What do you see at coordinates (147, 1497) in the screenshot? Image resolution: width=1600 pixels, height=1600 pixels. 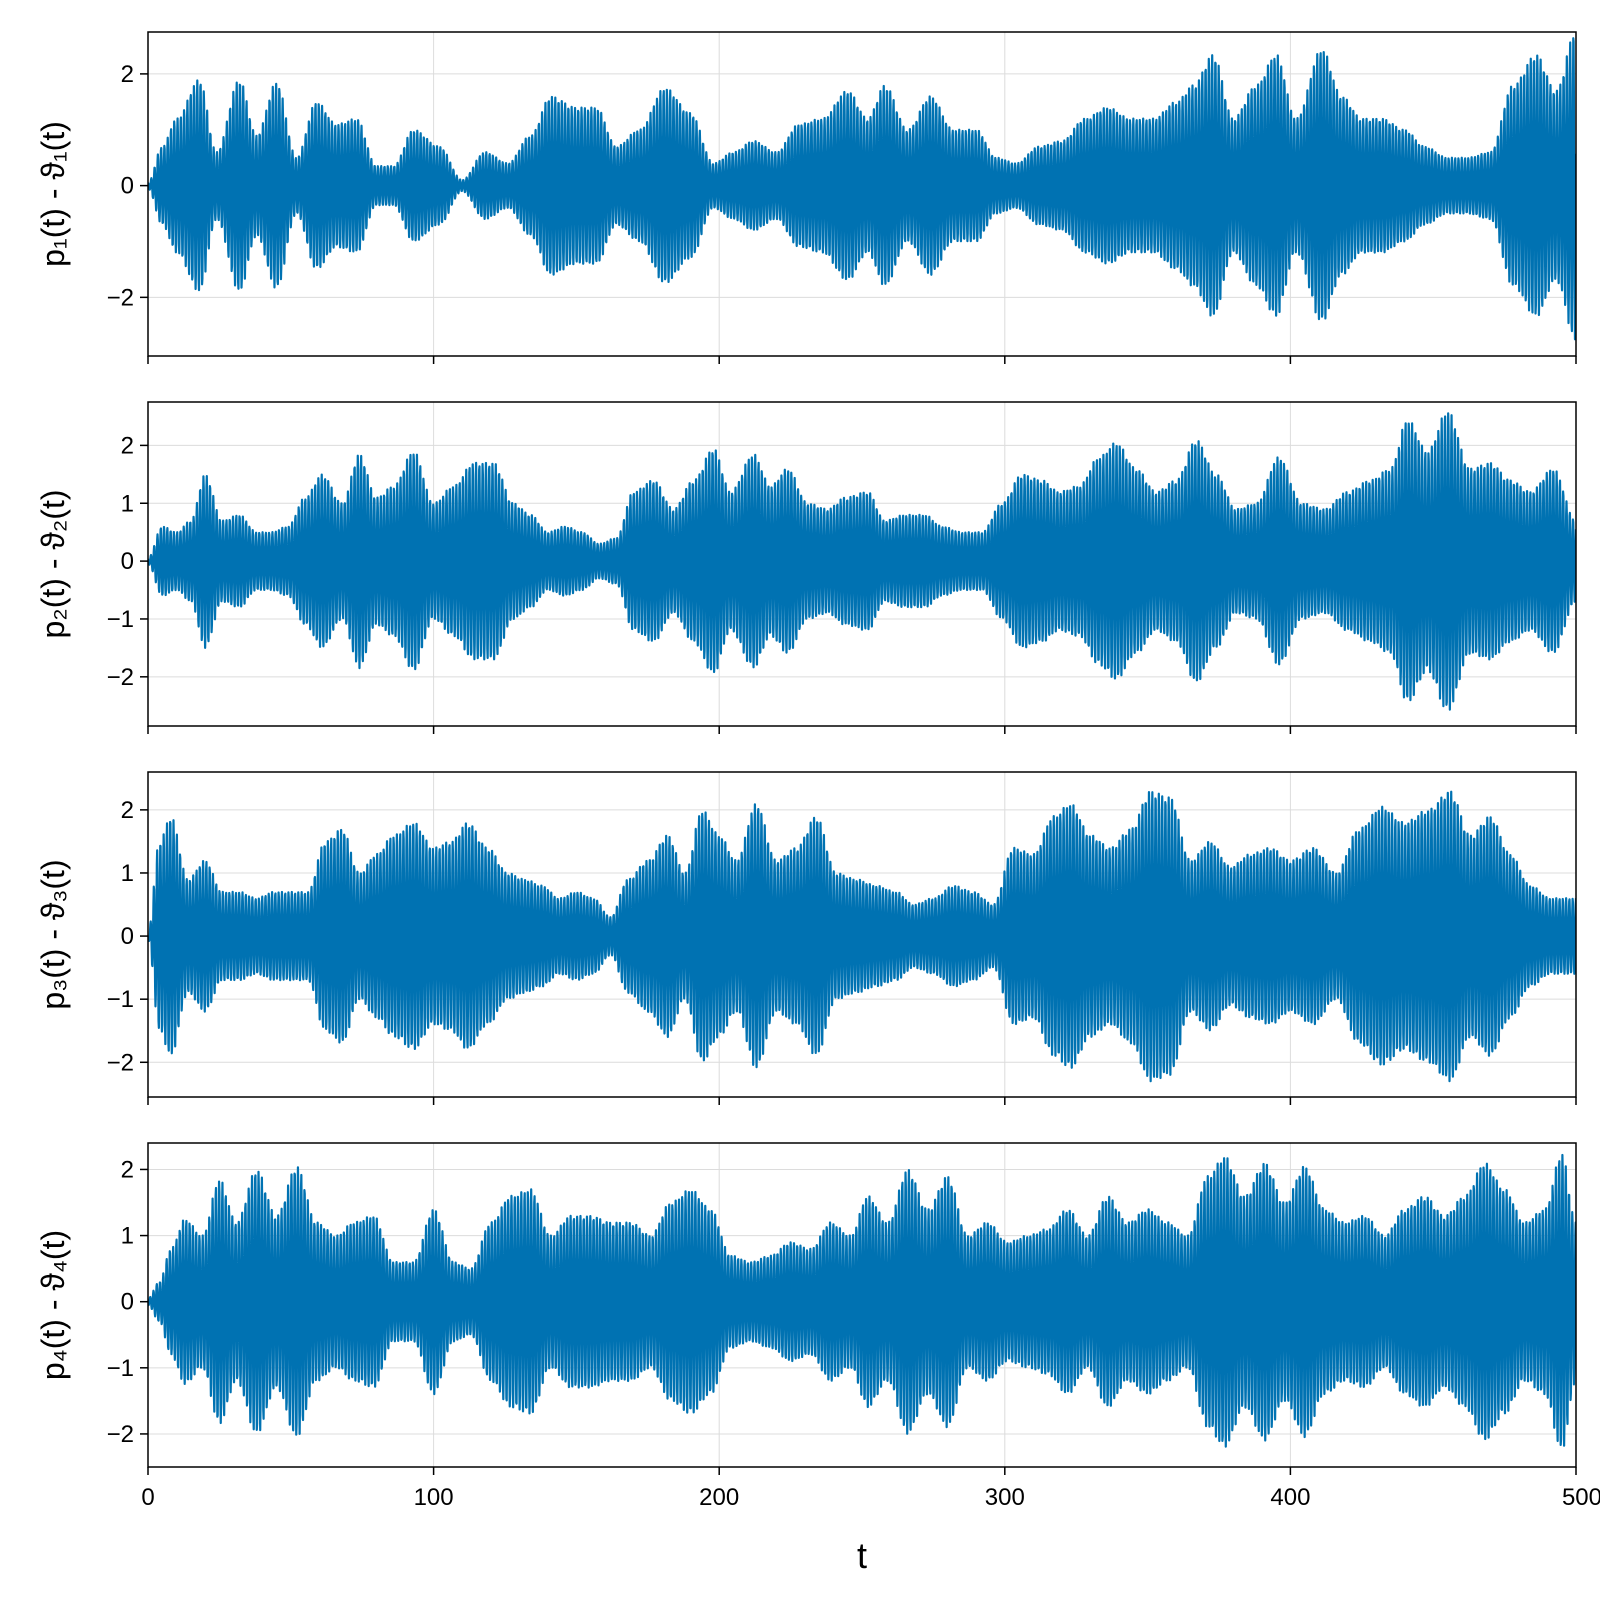 I see `x-tick-label: 0` at bounding box center [147, 1497].